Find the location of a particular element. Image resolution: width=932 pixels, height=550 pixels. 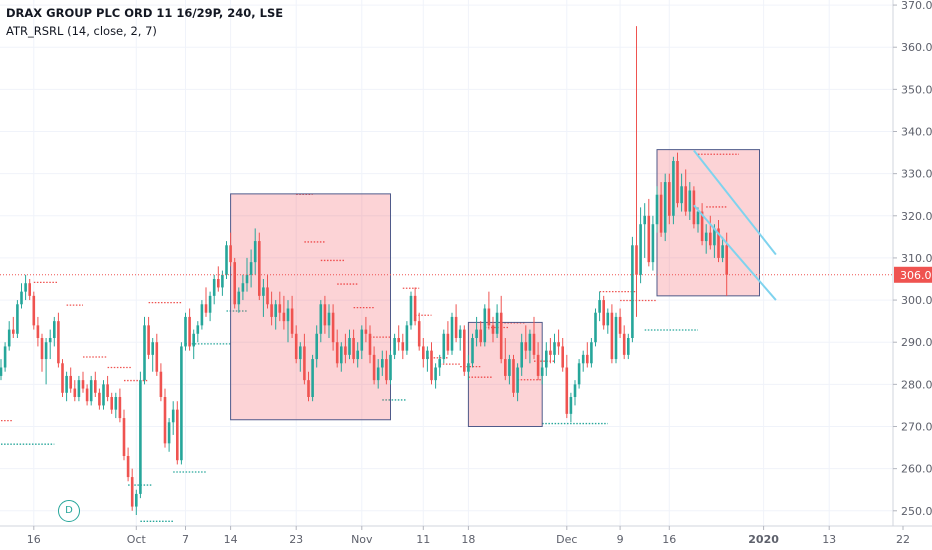

time-tick-label: 18 is located at coordinates (468, 539).